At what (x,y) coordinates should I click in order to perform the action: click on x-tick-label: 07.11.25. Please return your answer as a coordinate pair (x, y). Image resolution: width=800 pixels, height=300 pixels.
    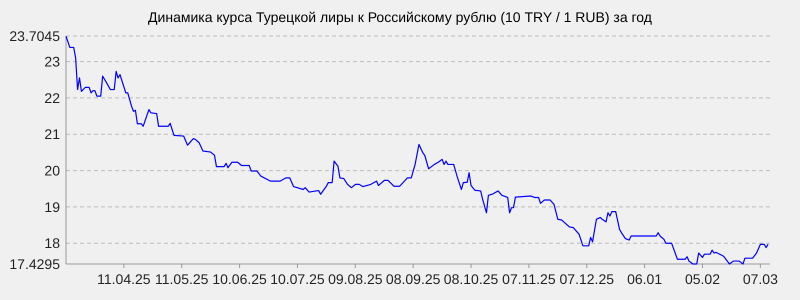
    Looking at the image, I should click on (529, 279).